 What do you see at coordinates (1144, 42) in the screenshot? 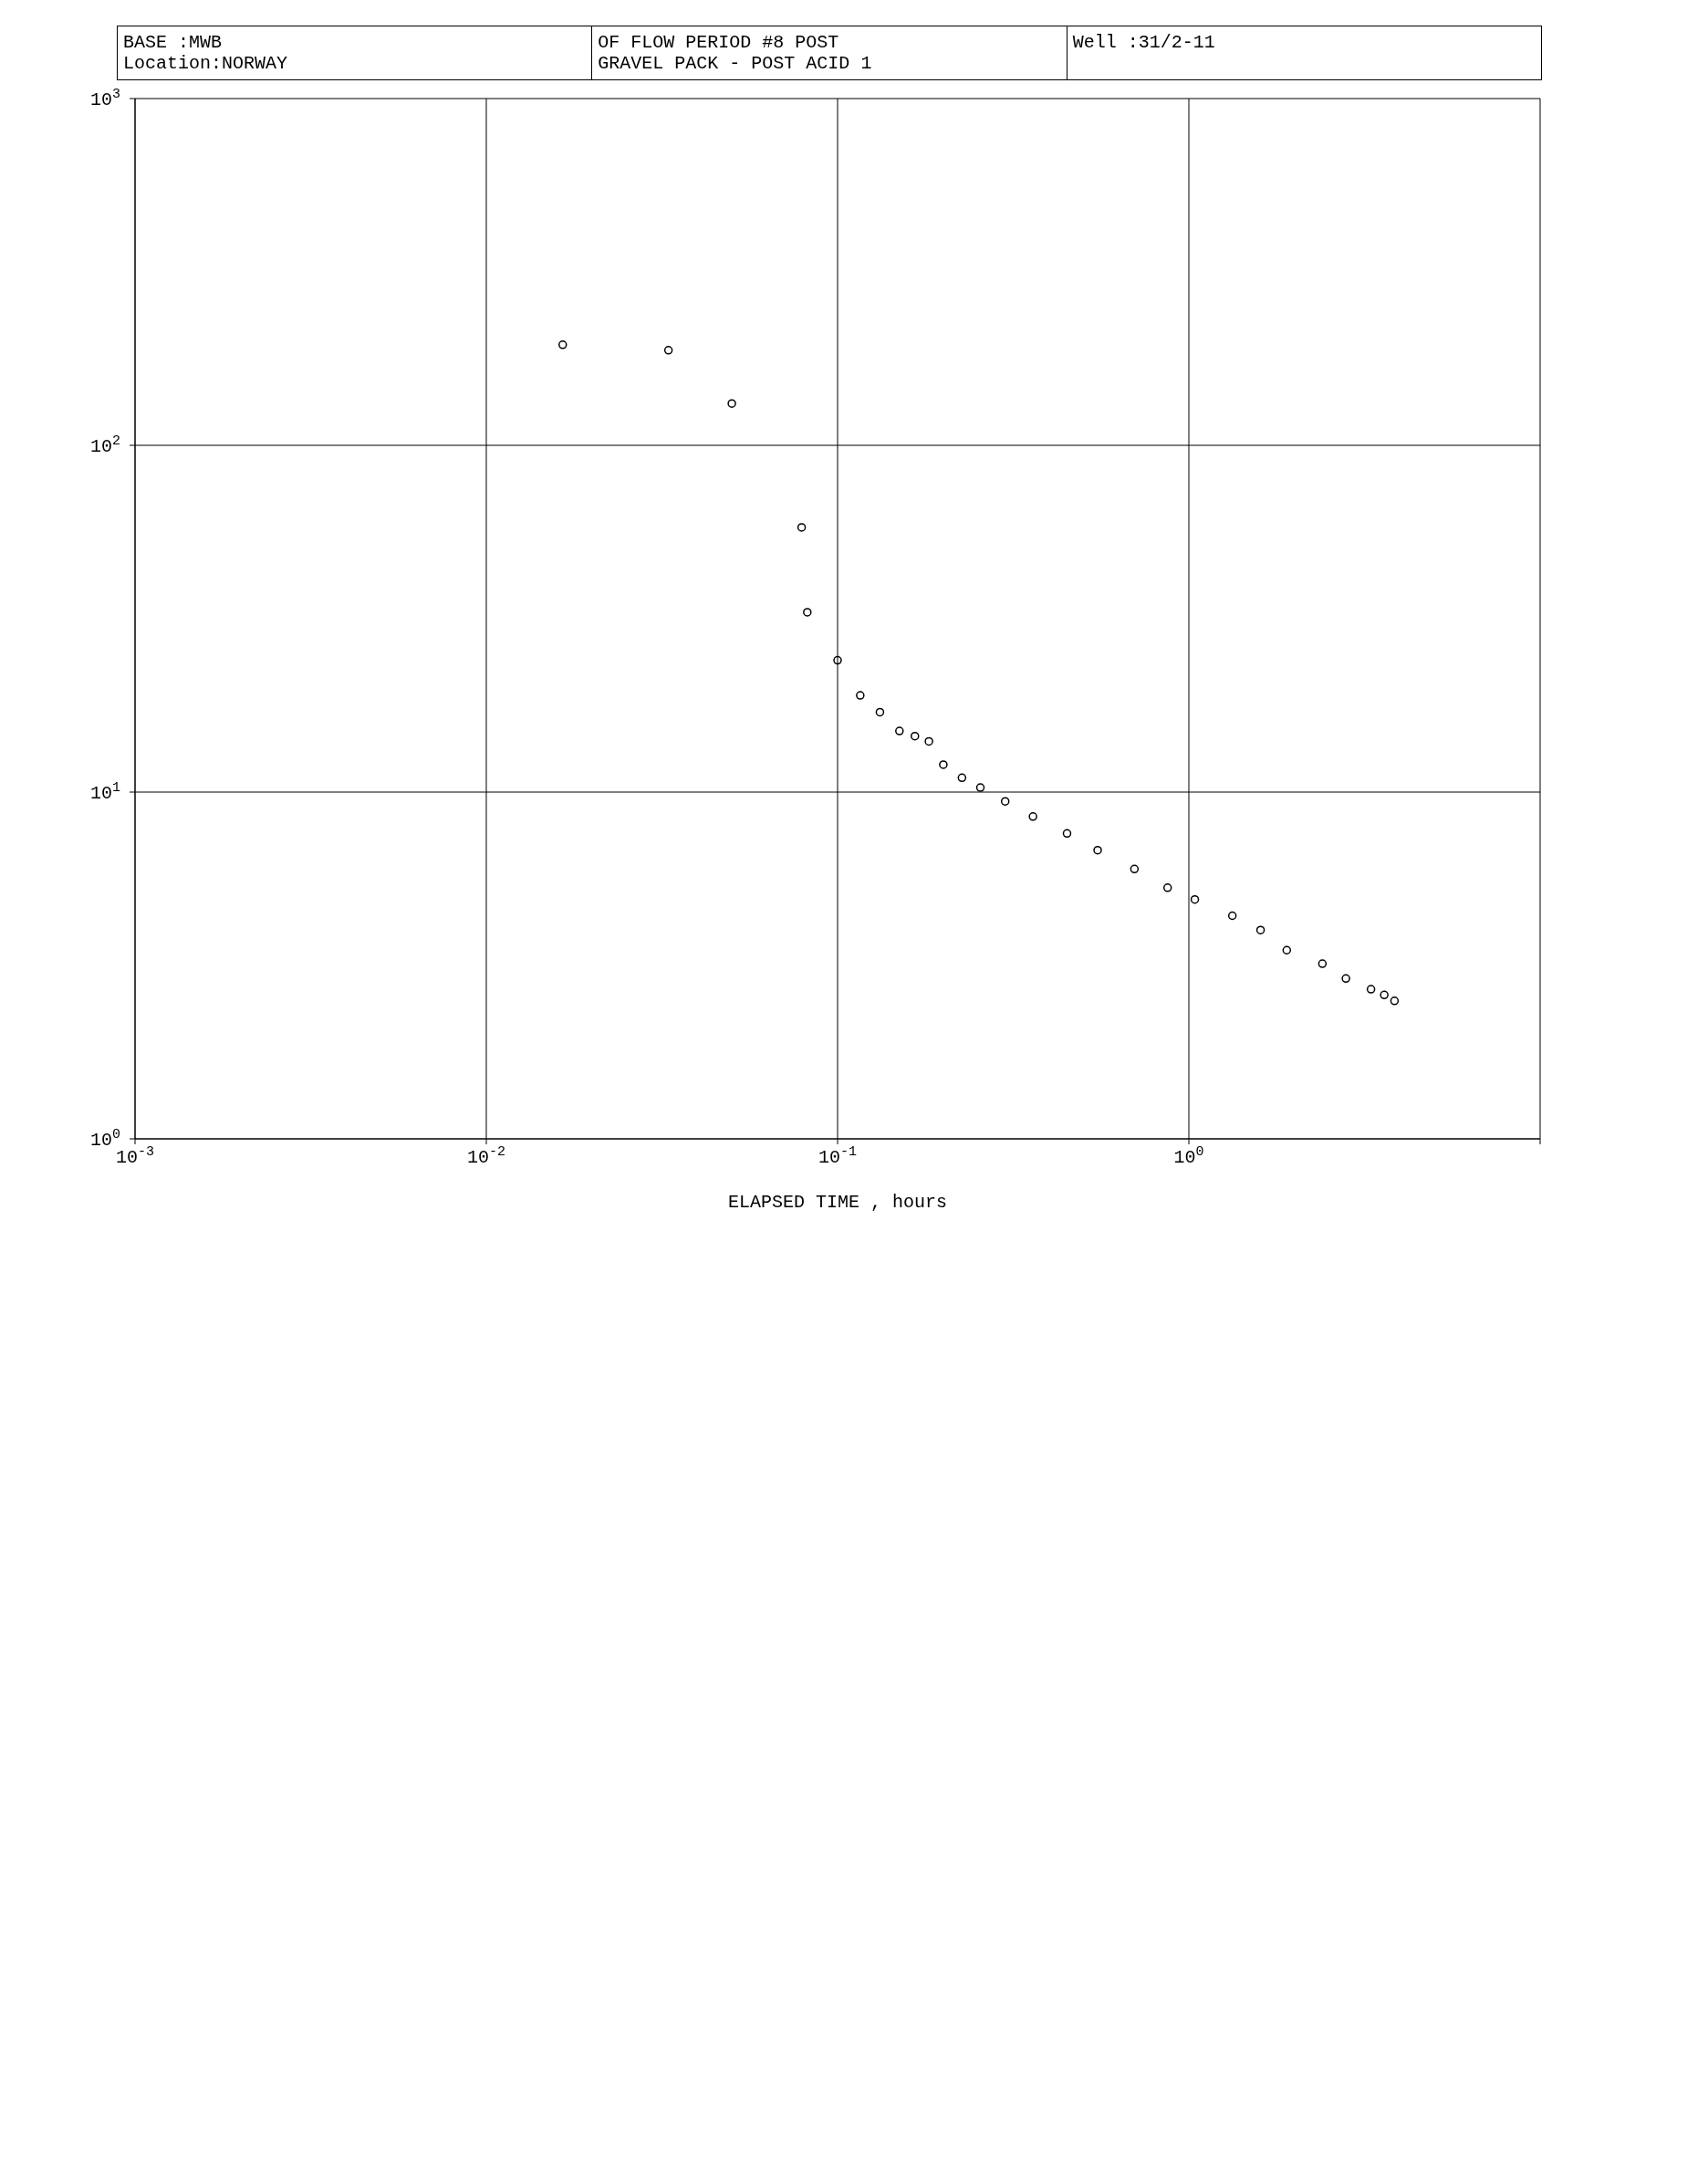
I see `text: Well :31/2-11` at bounding box center [1144, 42].